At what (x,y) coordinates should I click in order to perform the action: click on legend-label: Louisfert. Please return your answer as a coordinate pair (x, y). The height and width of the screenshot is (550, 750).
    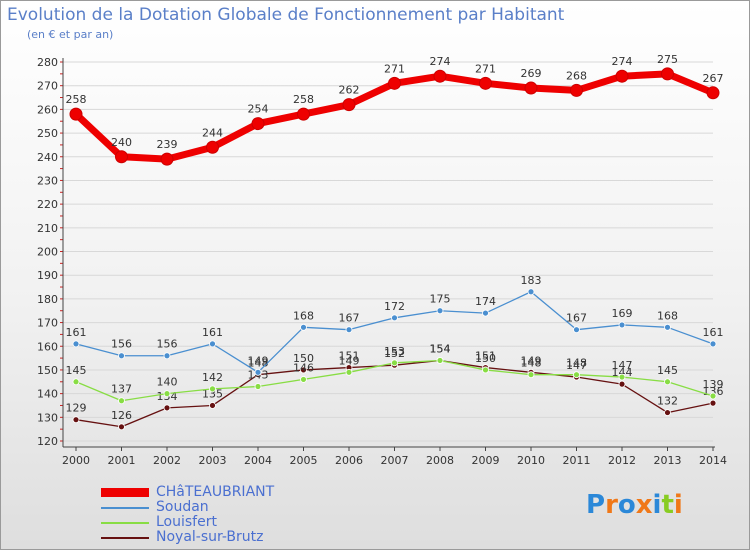
    Looking at the image, I should click on (186, 522).